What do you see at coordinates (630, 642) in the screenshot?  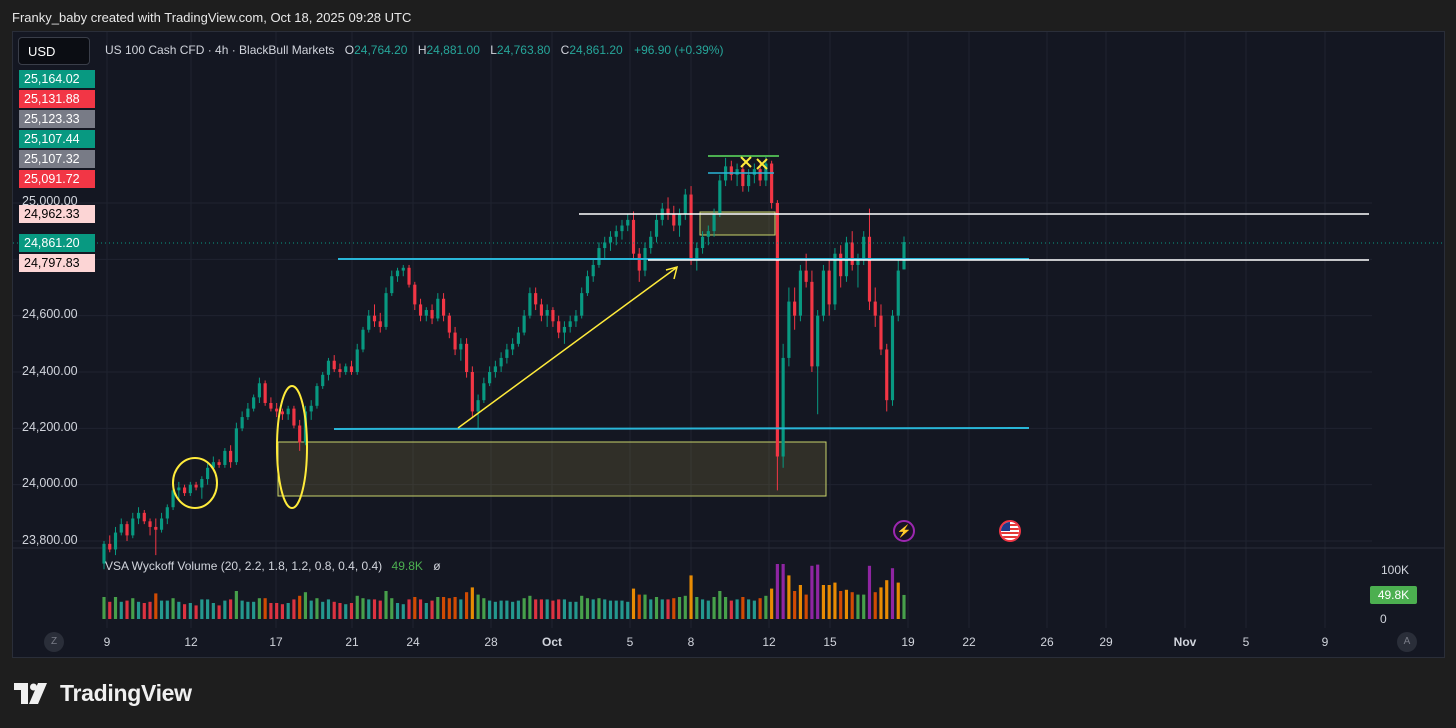 I see `x-axis-label: 5` at bounding box center [630, 642].